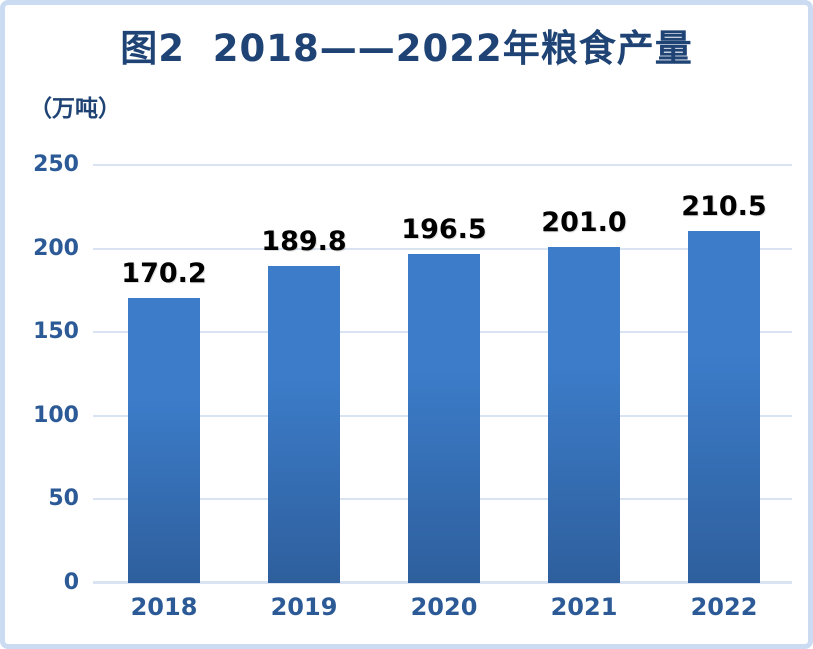 The height and width of the screenshot is (649, 813). What do you see at coordinates (56, 164) in the screenshot?
I see `y-axis-tick-label-250: 250` at bounding box center [56, 164].